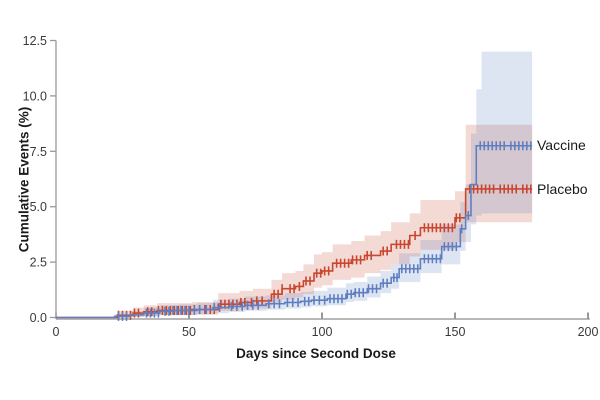  Describe the element at coordinates (24, 179) in the screenshot. I see `y-axis-title: Cumulative Events (%)` at that location.